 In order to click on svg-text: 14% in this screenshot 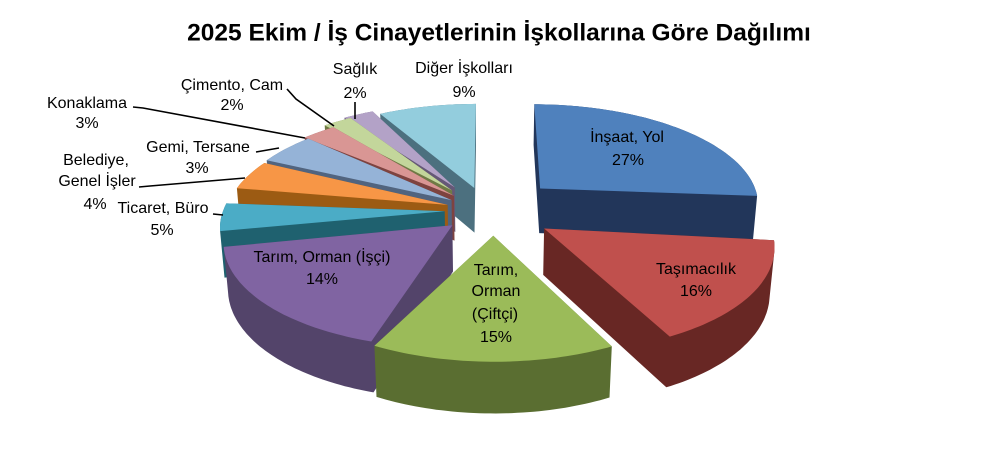, I will do `click(322, 279)`.